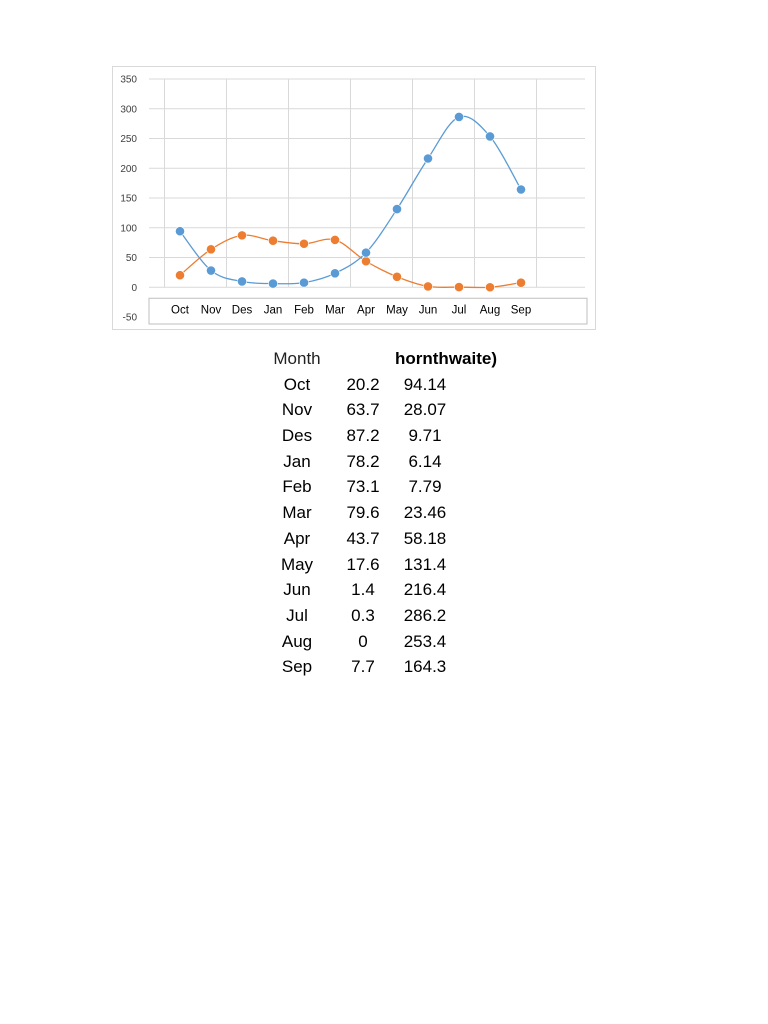 Image resolution: width=768 pixels, height=1024 pixels. What do you see at coordinates (425, 513) in the screenshot?
I see `cell-col2: 23.46` at bounding box center [425, 513].